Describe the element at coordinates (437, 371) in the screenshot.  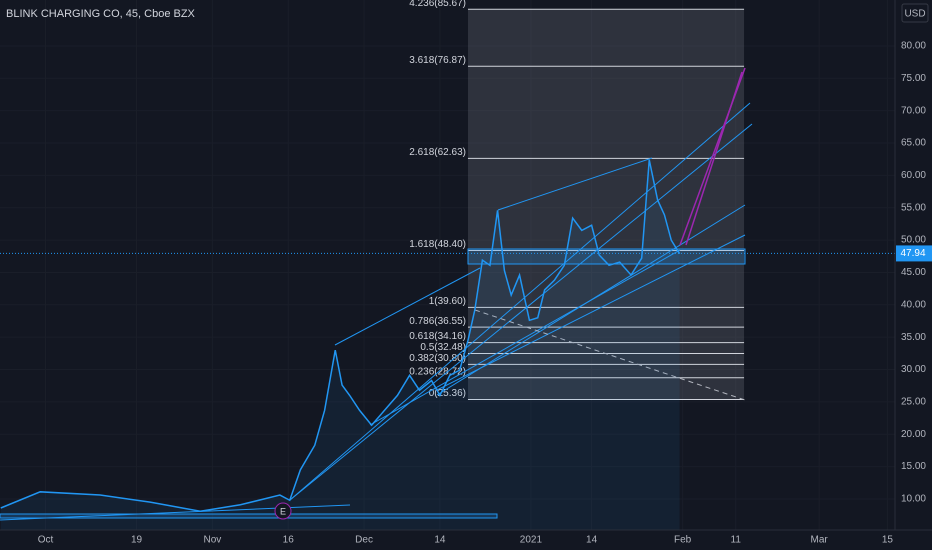
I see `fib-label: 0.236(28.72)` at that location.